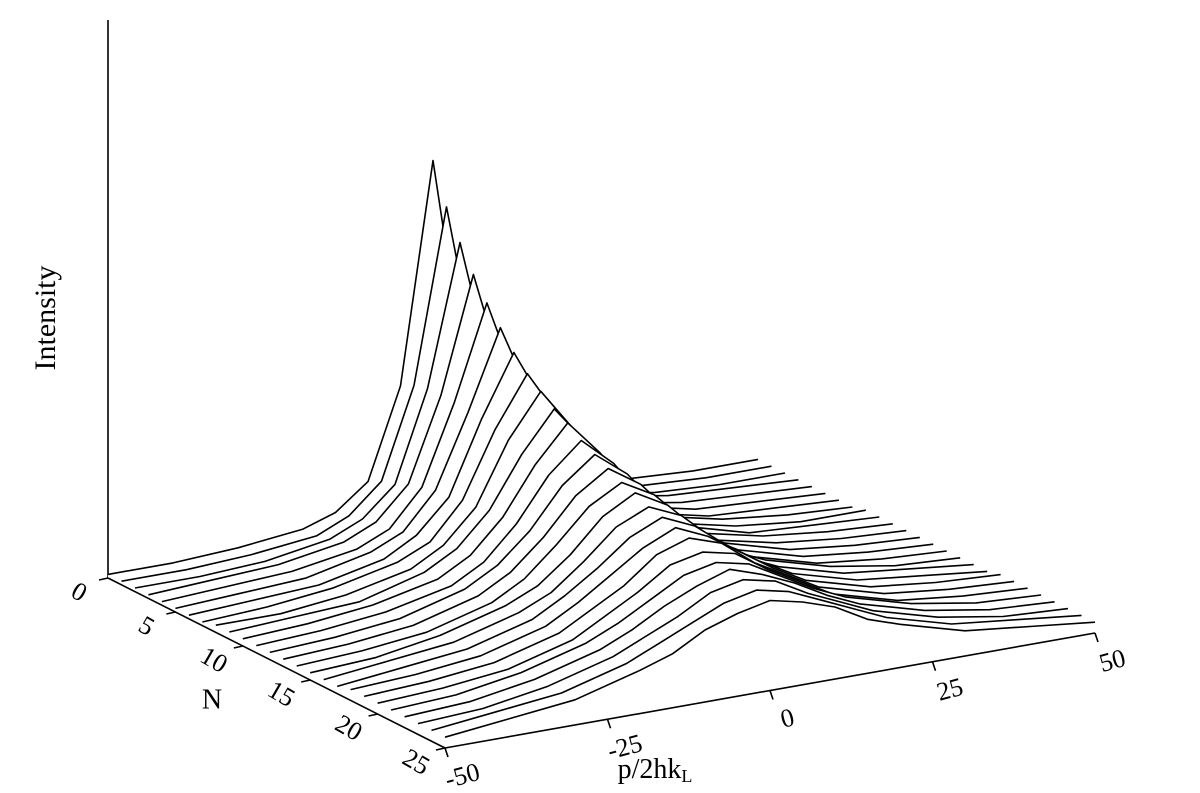 The width and height of the screenshot is (1200, 793). I want to click on y-tick-label: 20, so click(348, 728).